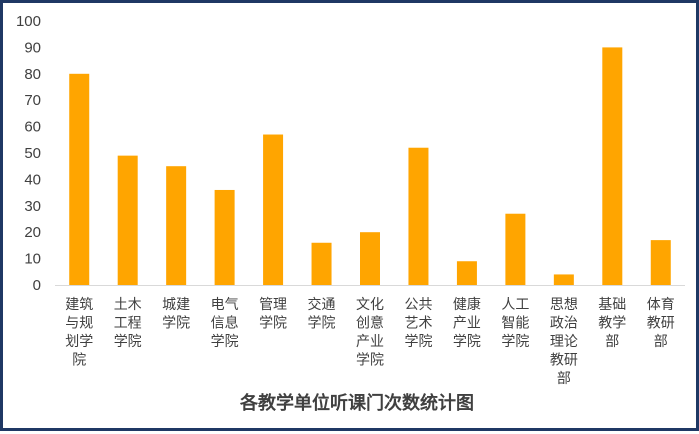 This screenshot has height=434, width=699. Describe the element at coordinates (32, 232) in the screenshot. I see `y-tick-label: 20` at that location.